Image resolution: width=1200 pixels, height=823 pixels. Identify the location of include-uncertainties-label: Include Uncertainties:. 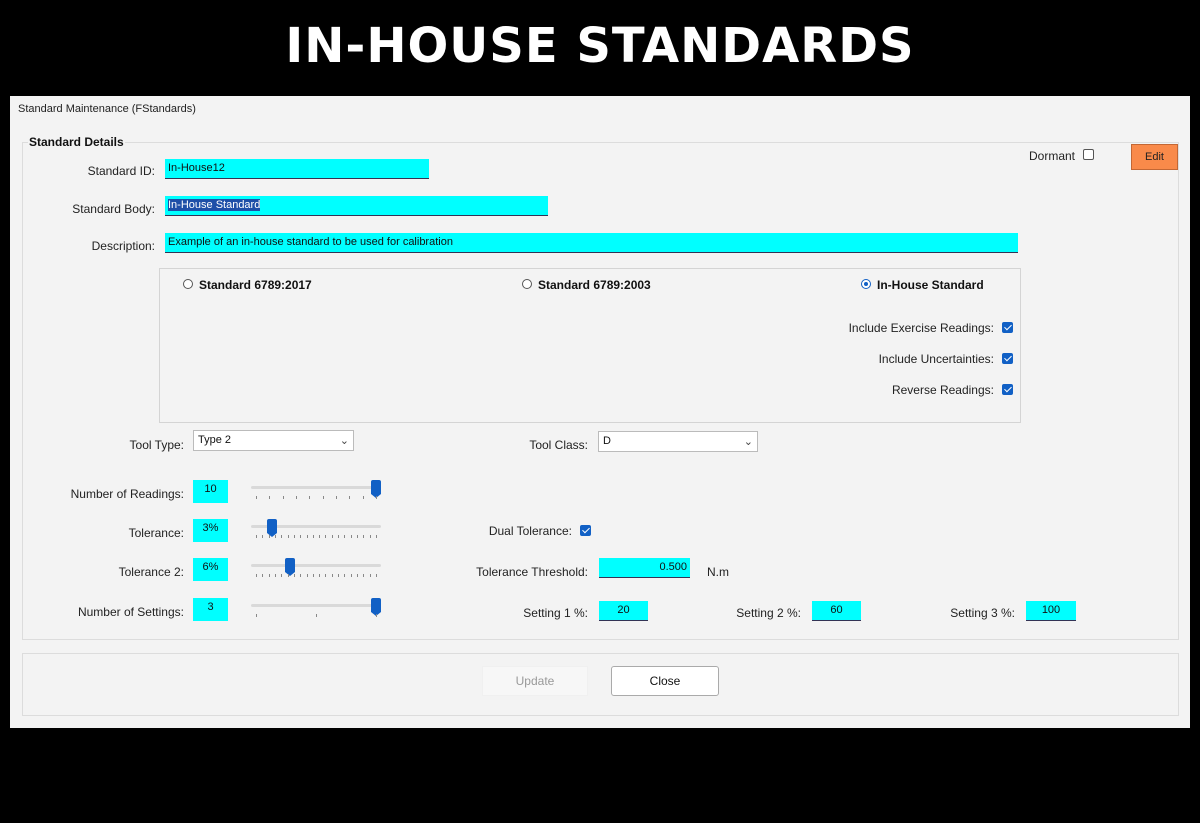
(936, 359).